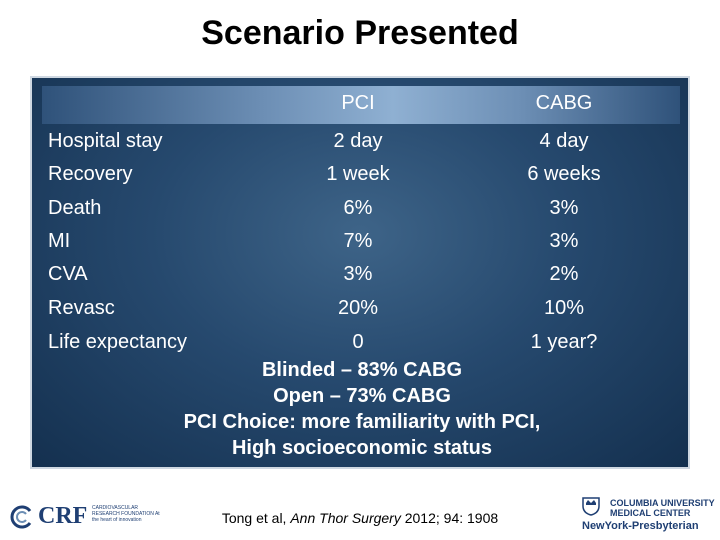  Describe the element at coordinates (345, 518) in the screenshot. I see `citation-journal: Ann Thor Surgery` at that location.